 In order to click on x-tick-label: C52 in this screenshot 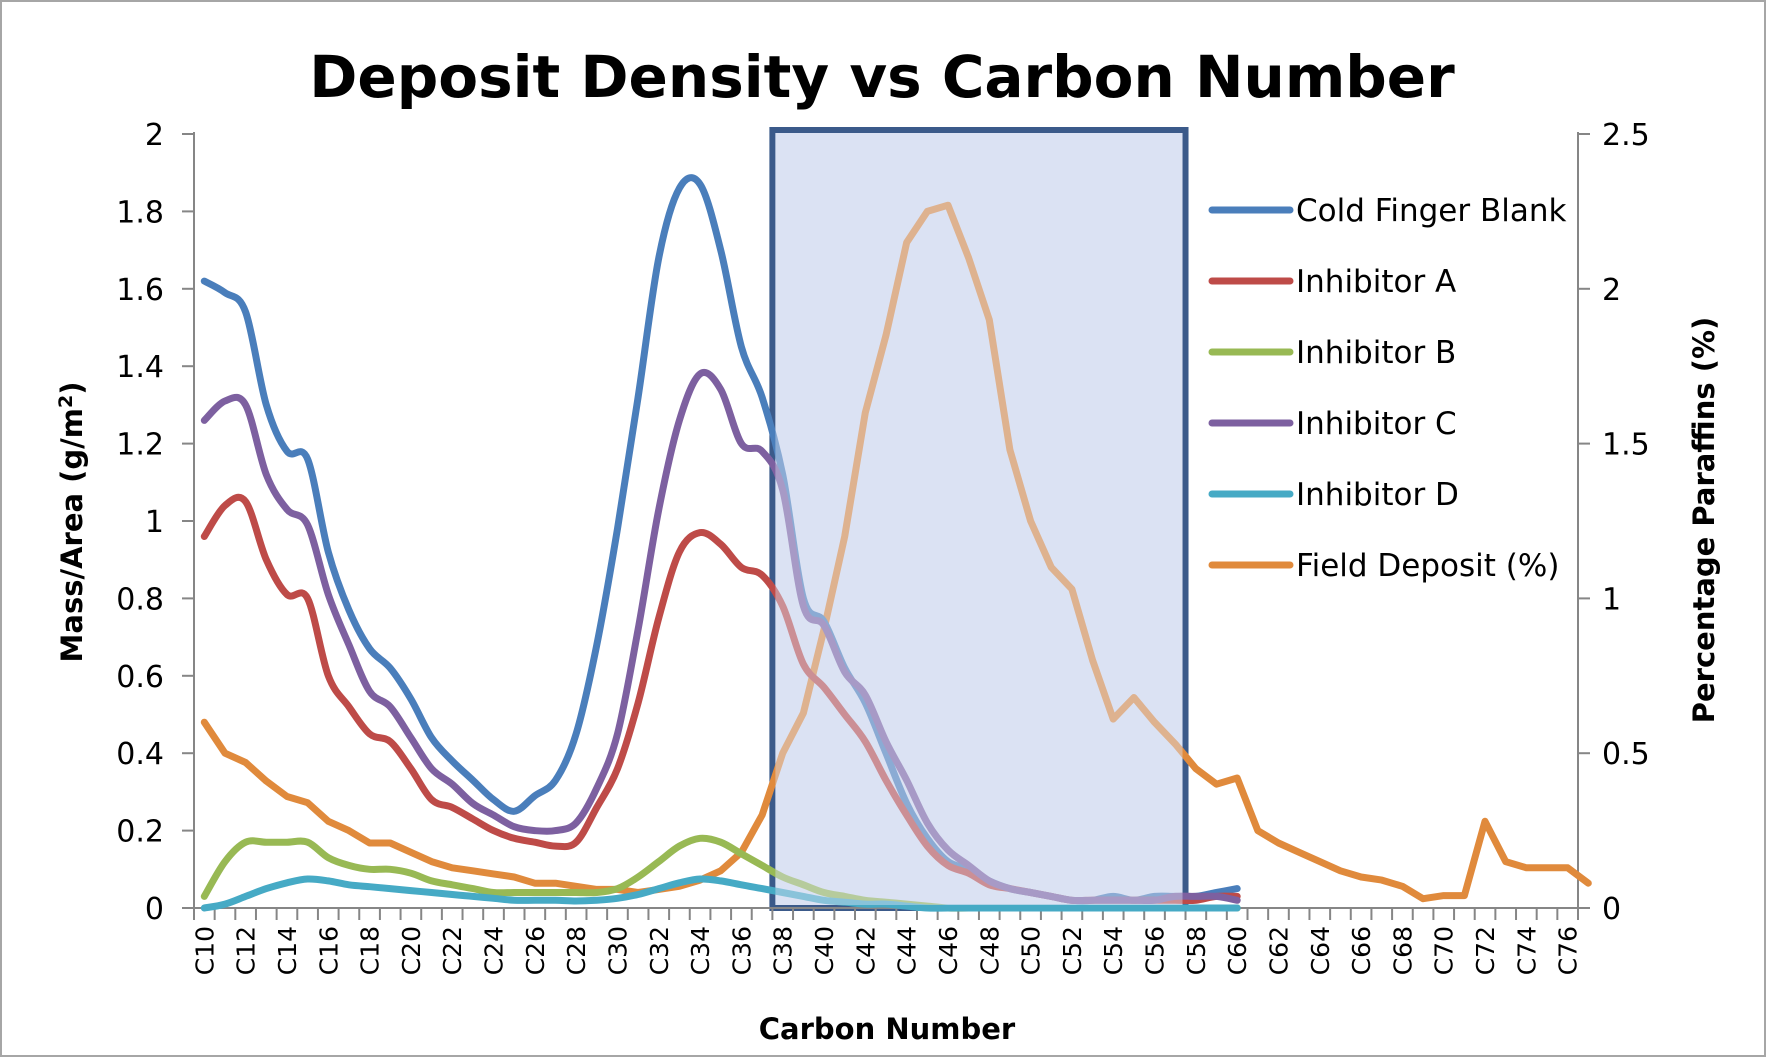, I will do `click(1072, 950)`.